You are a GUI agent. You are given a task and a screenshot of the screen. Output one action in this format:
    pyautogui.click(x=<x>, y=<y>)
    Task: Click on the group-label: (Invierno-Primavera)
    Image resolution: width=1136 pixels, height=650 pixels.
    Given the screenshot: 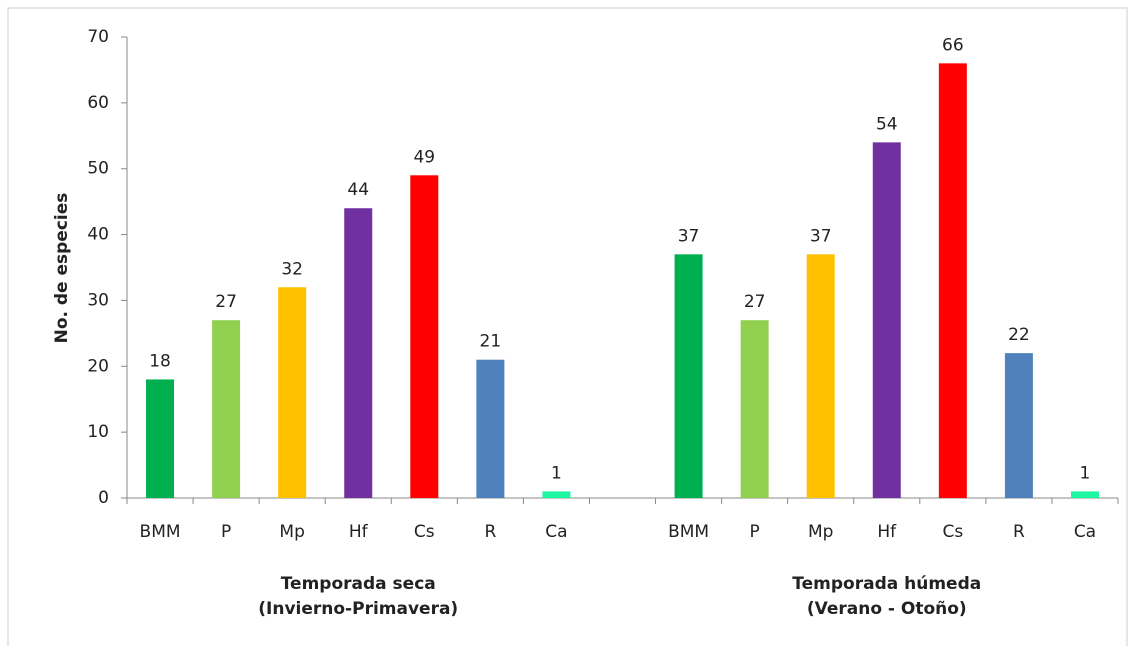 What is the action you would take?
    pyautogui.click(x=358, y=609)
    